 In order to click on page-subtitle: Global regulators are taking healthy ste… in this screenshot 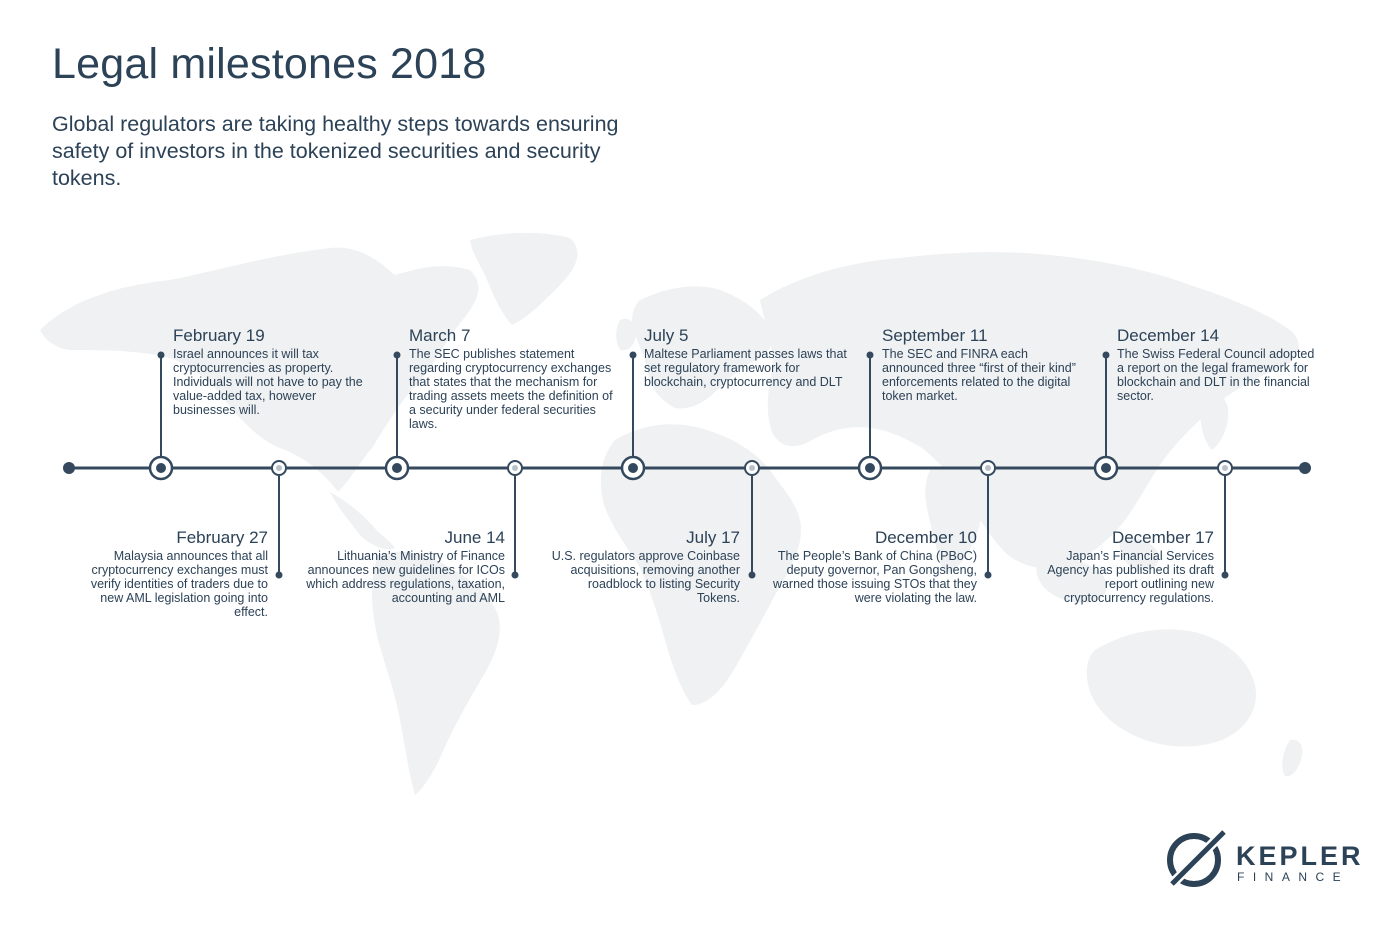, I will do `click(335, 151)`.